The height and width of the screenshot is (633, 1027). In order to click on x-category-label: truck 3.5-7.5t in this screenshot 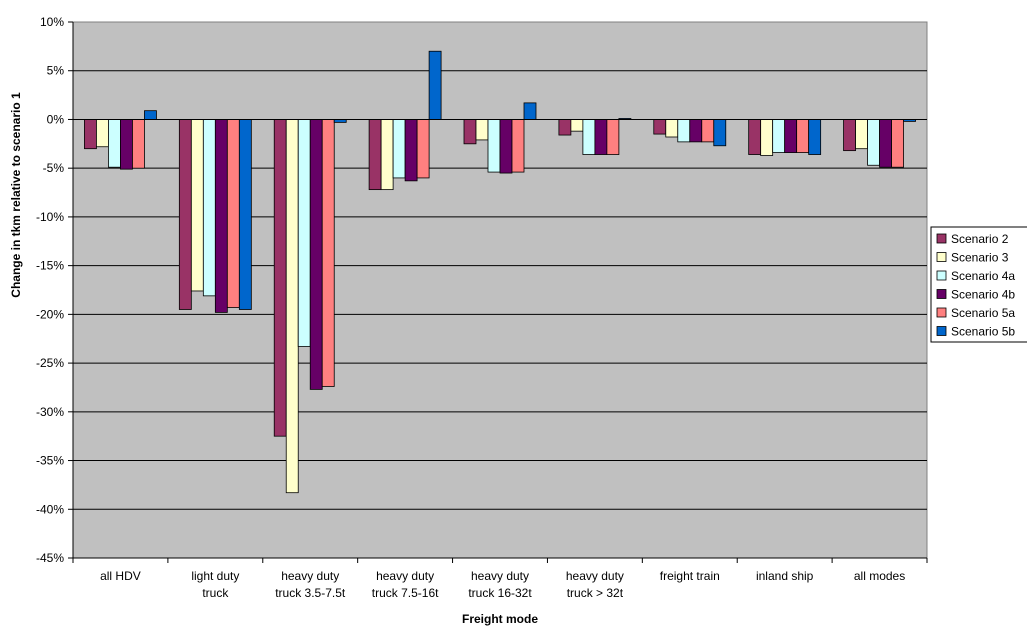, I will do `click(310, 593)`.